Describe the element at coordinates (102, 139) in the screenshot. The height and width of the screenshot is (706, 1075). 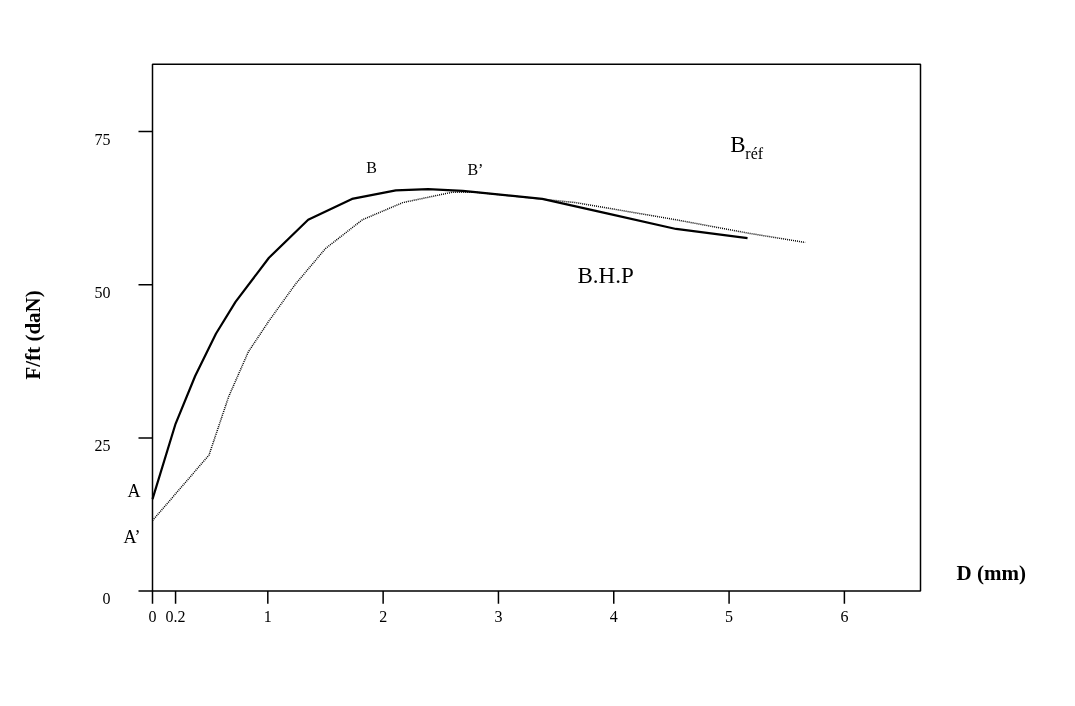
I see `y-tick-label: 75` at that location.